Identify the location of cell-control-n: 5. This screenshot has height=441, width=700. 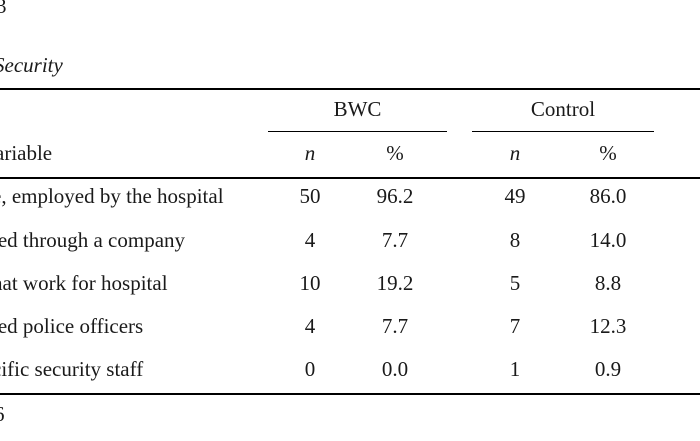
(515, 283).